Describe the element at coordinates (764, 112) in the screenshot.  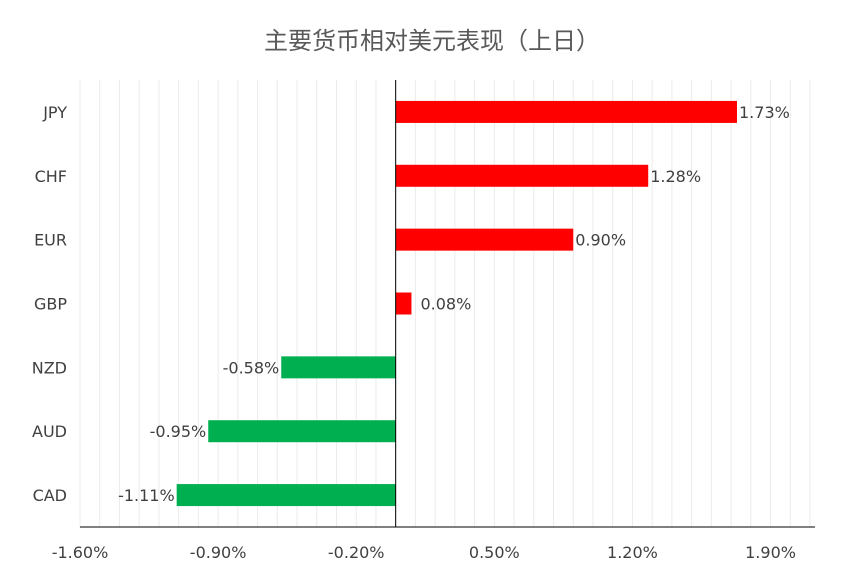
I see `data-label: 1.73%` at that location.